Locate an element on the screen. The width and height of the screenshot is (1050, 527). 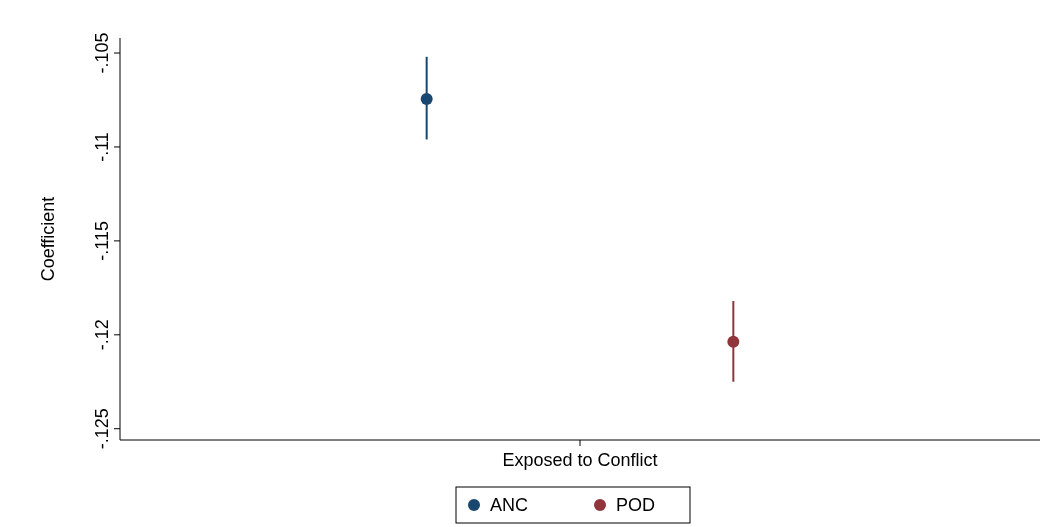
x-tick-label: Exposed to Conflict is located at coordinates (580, 460).